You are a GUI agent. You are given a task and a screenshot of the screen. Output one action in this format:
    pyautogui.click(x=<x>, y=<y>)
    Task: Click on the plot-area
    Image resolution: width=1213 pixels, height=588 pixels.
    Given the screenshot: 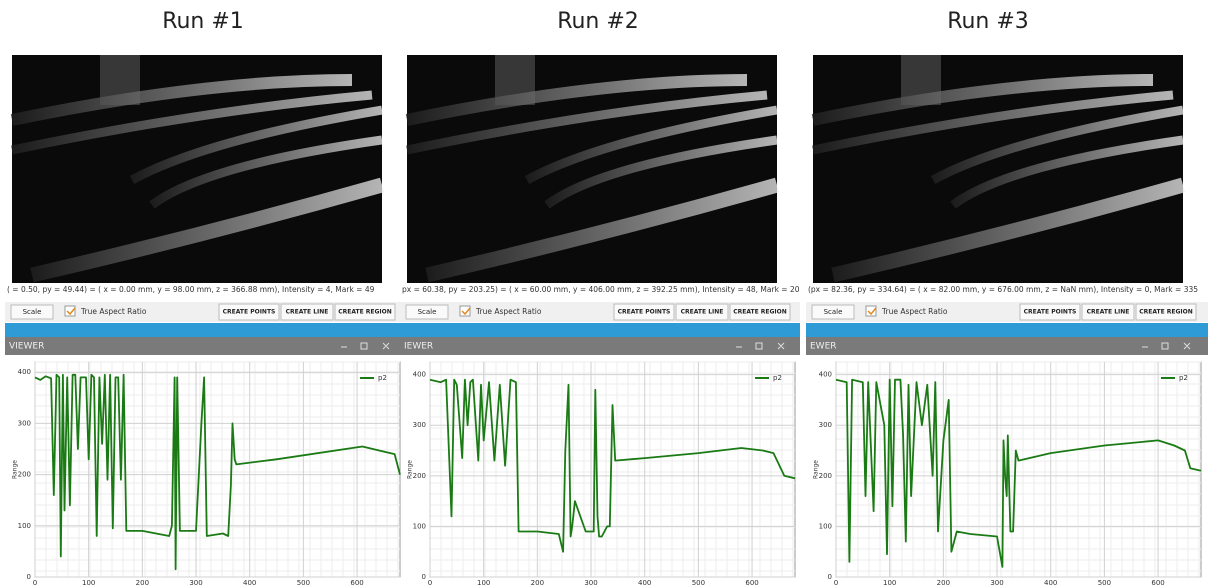 What is the action you would take?
    pyautogui.click(x=1018, y=469)
    